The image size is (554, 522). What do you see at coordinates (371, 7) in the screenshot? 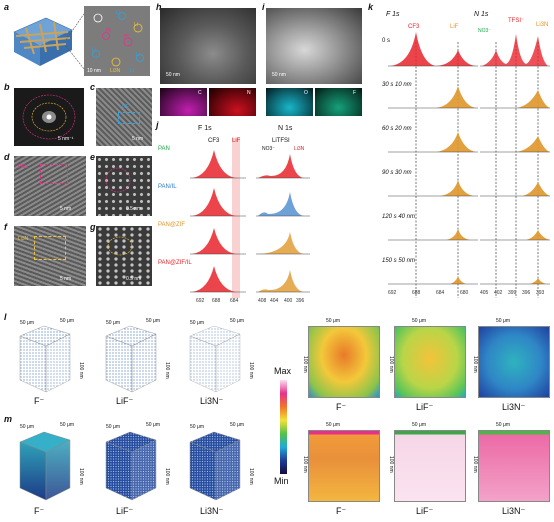
I see `panel-label-k: k` at bounding box center [371, 7].